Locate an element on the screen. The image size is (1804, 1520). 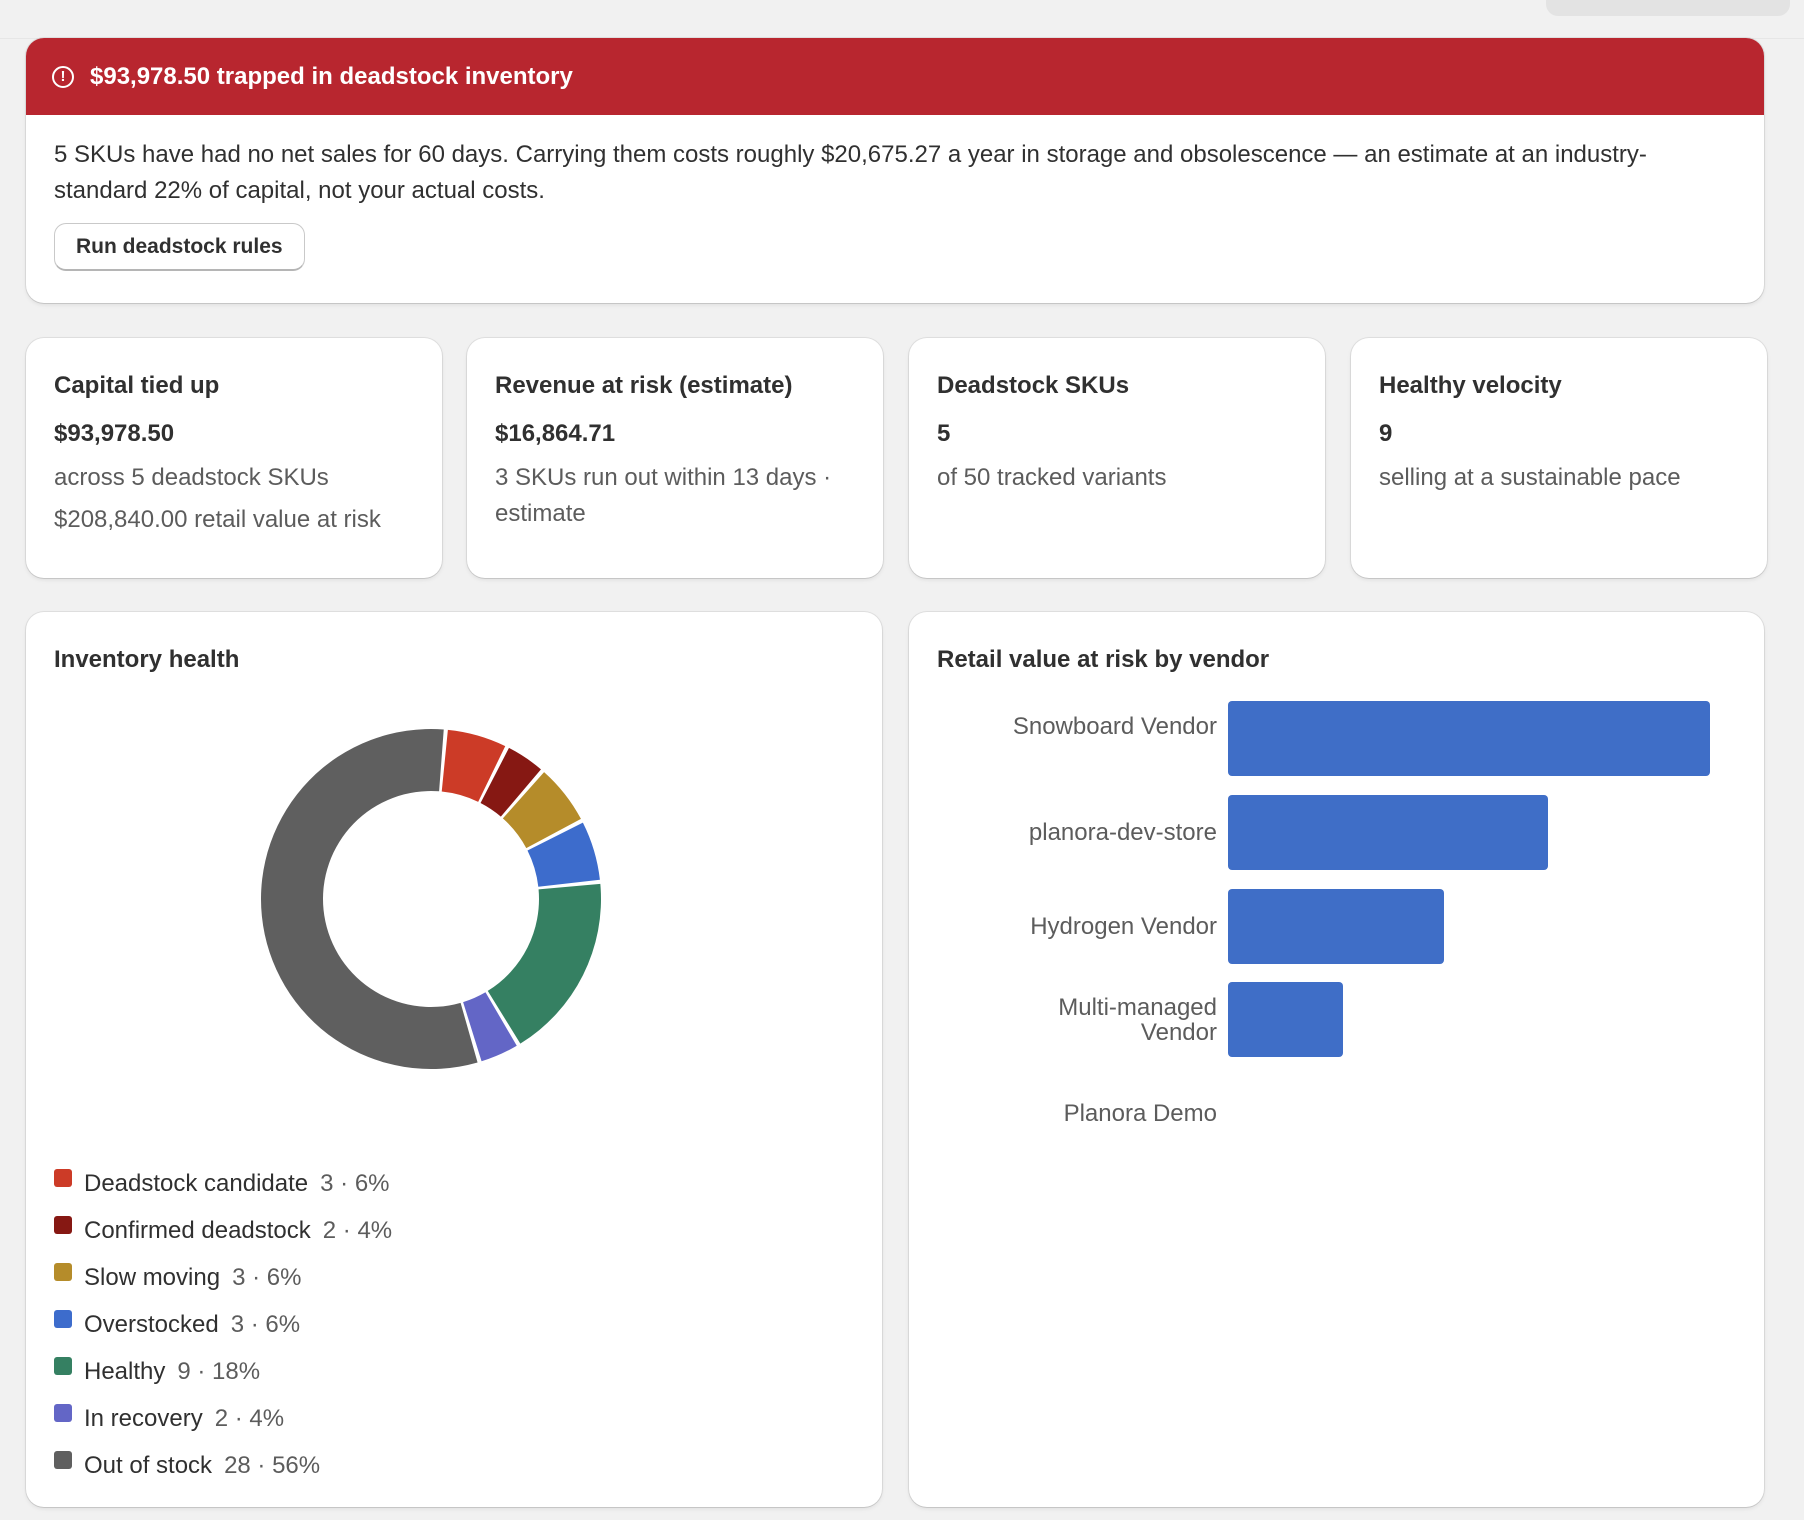
legend-label: Confirmed deadstock is located at coordinates (197, 1230).